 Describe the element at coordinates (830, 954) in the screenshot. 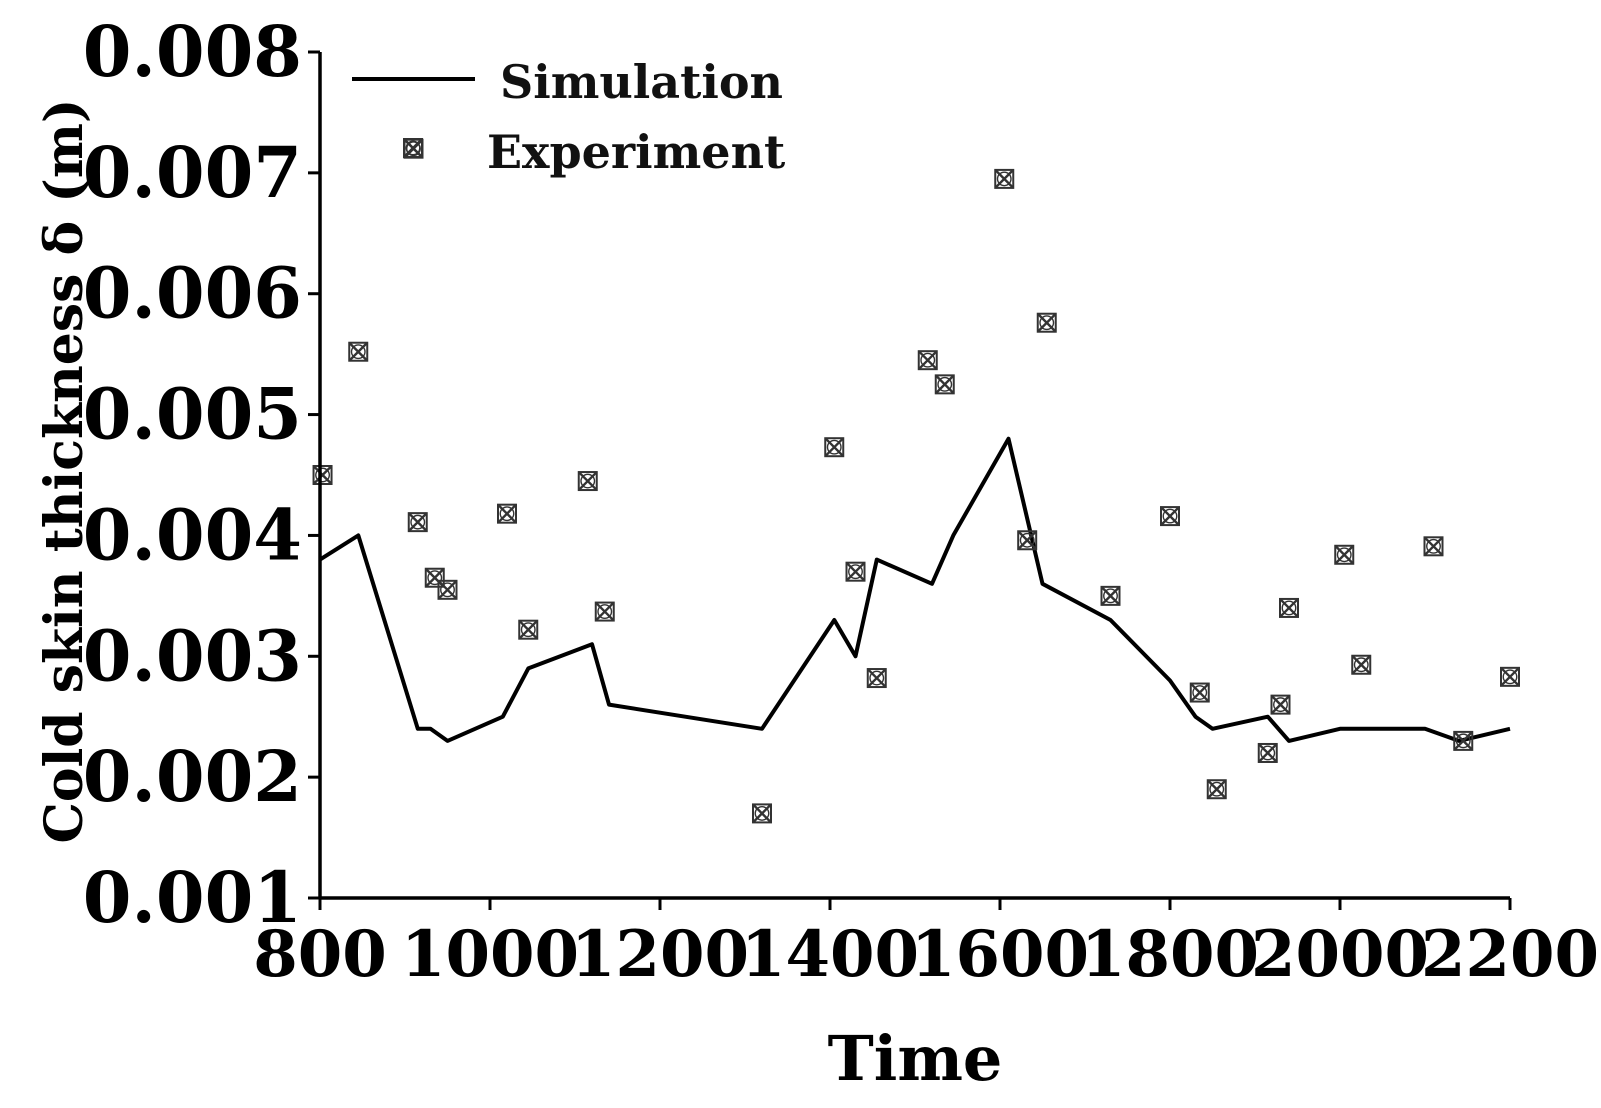

I see `x-tick-label: 1400` at that location.